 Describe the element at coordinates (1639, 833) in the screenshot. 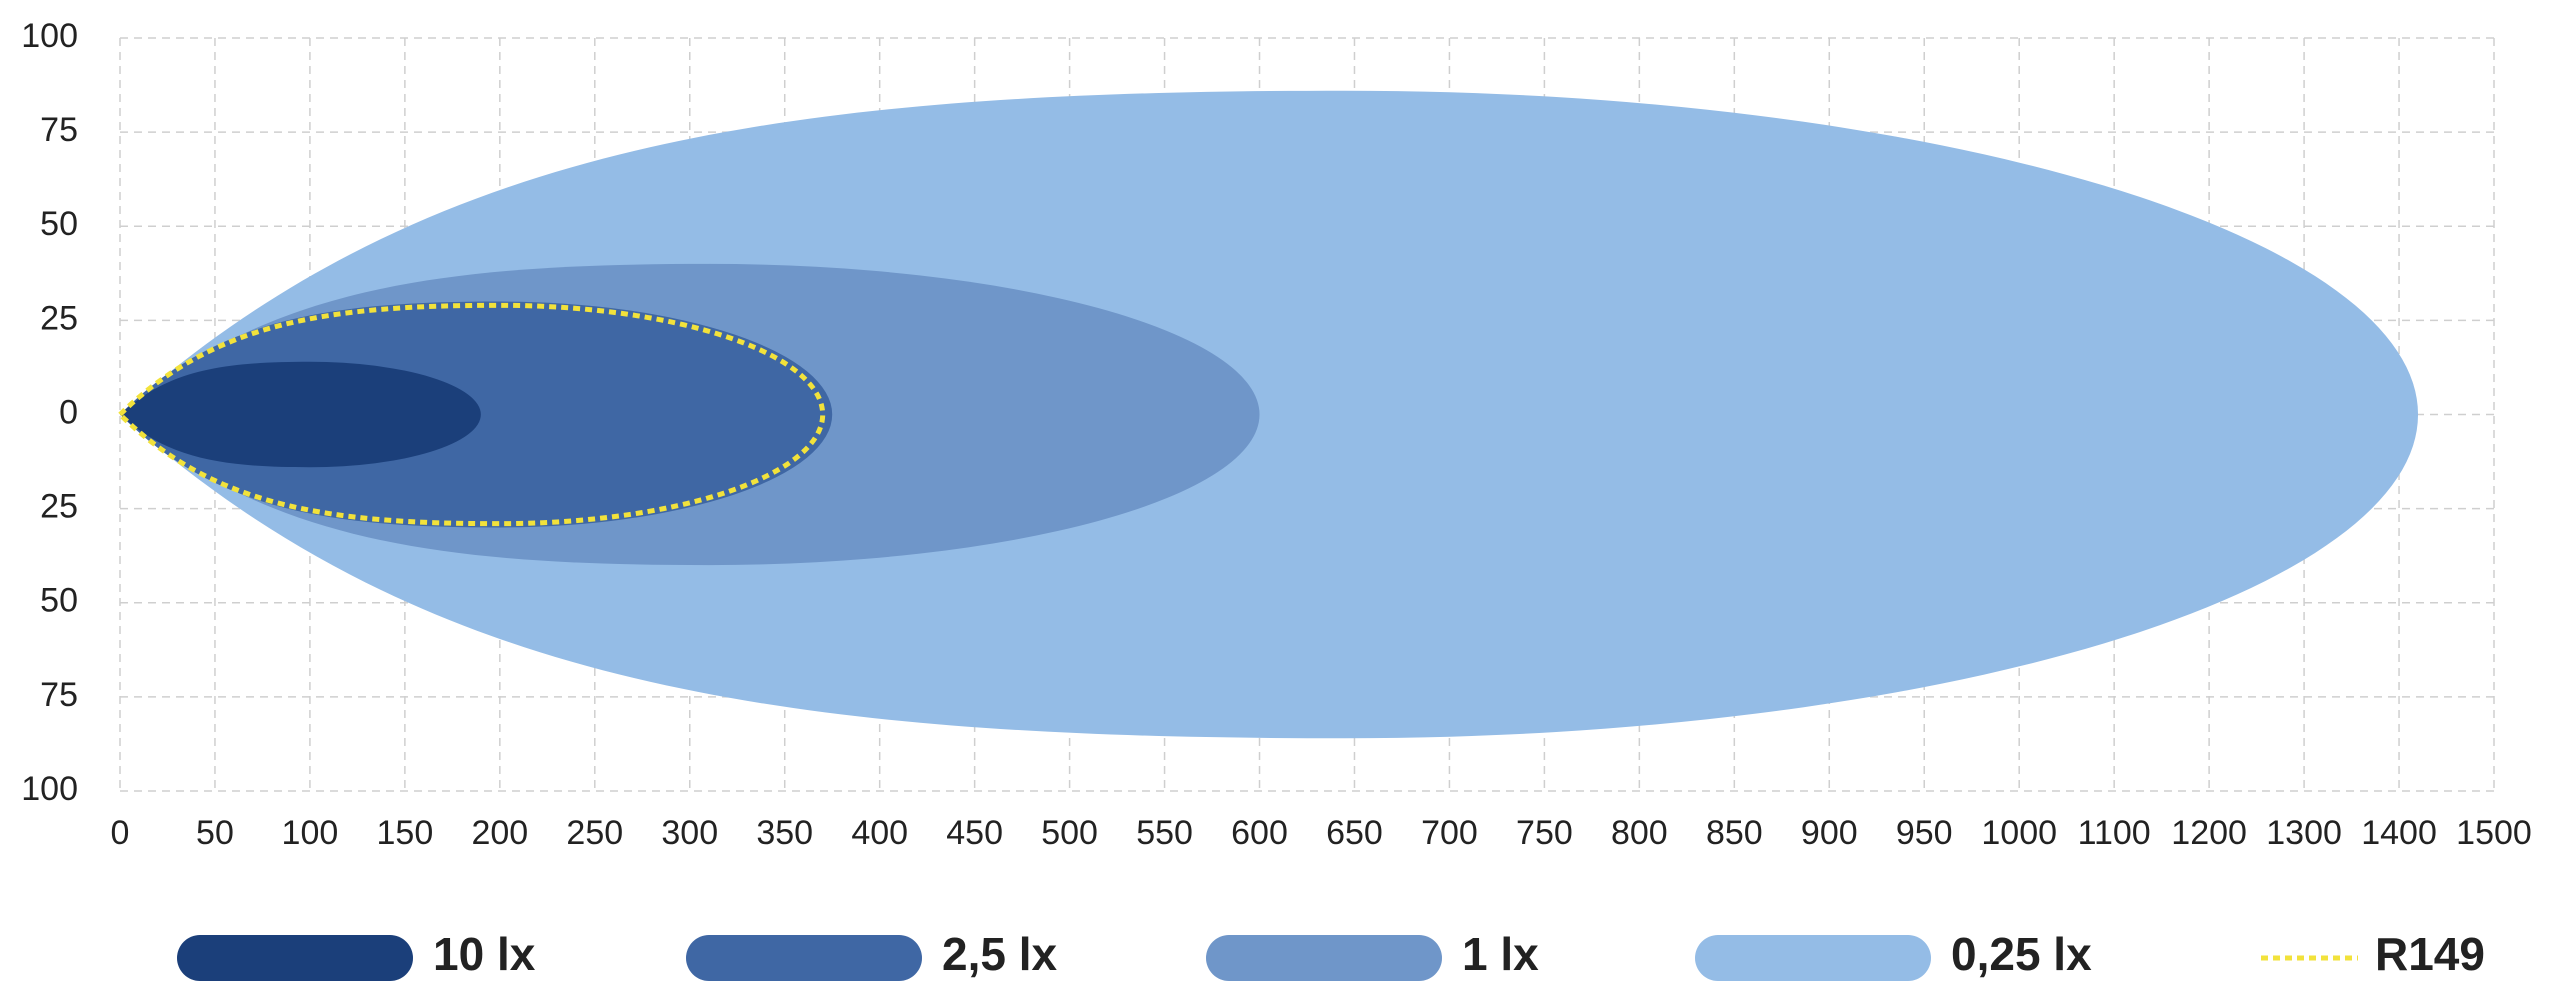

I see `x-tick-label: 800` at that location.